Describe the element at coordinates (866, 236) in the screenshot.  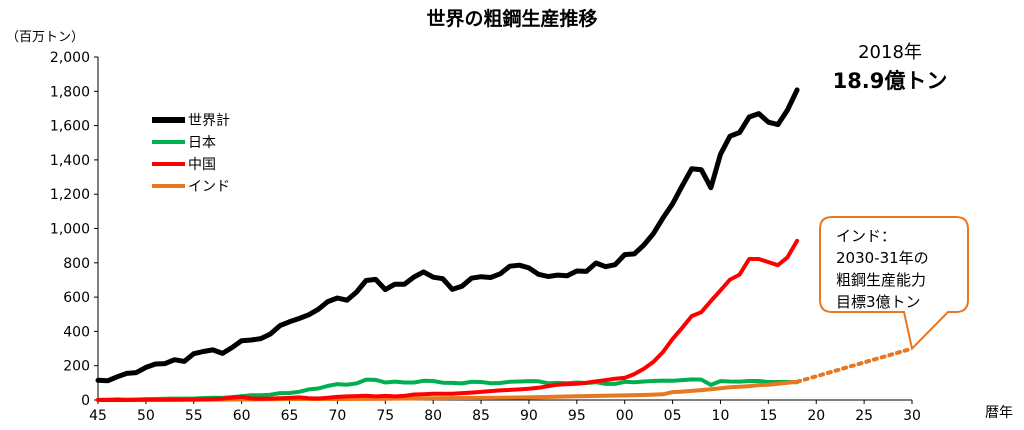
I see `callout-line-1: インド：` at that location.